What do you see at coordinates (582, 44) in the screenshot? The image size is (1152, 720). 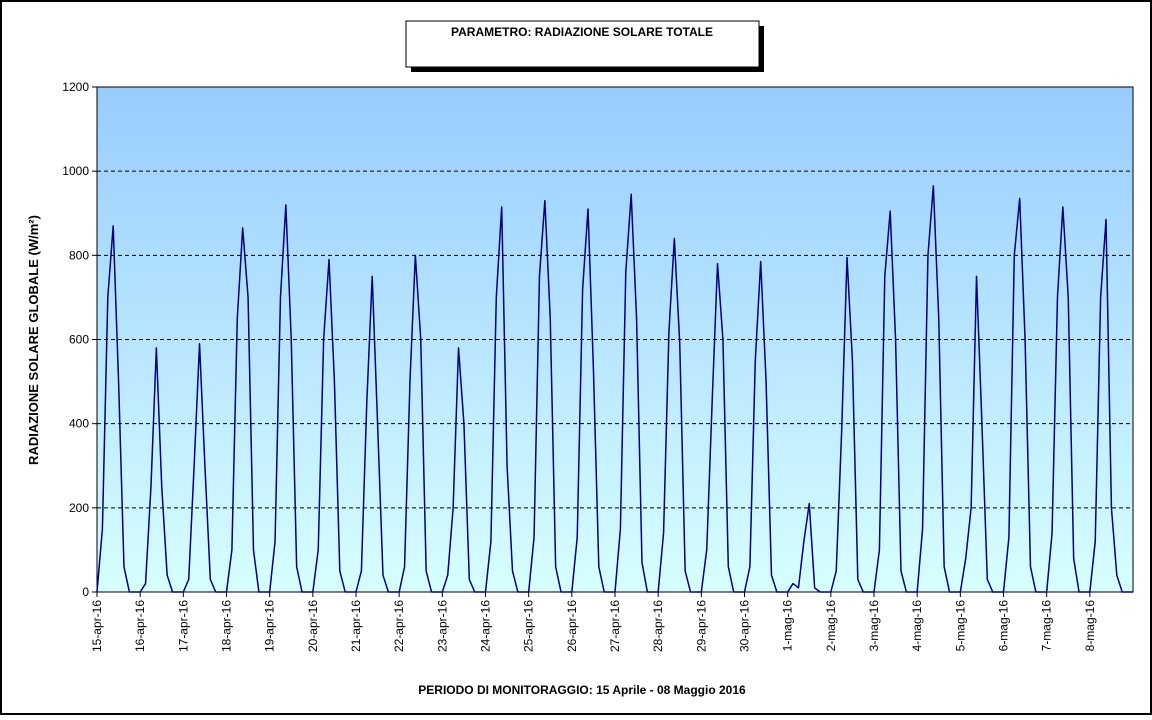 I see `title-box` at bounding box center [582, 44].